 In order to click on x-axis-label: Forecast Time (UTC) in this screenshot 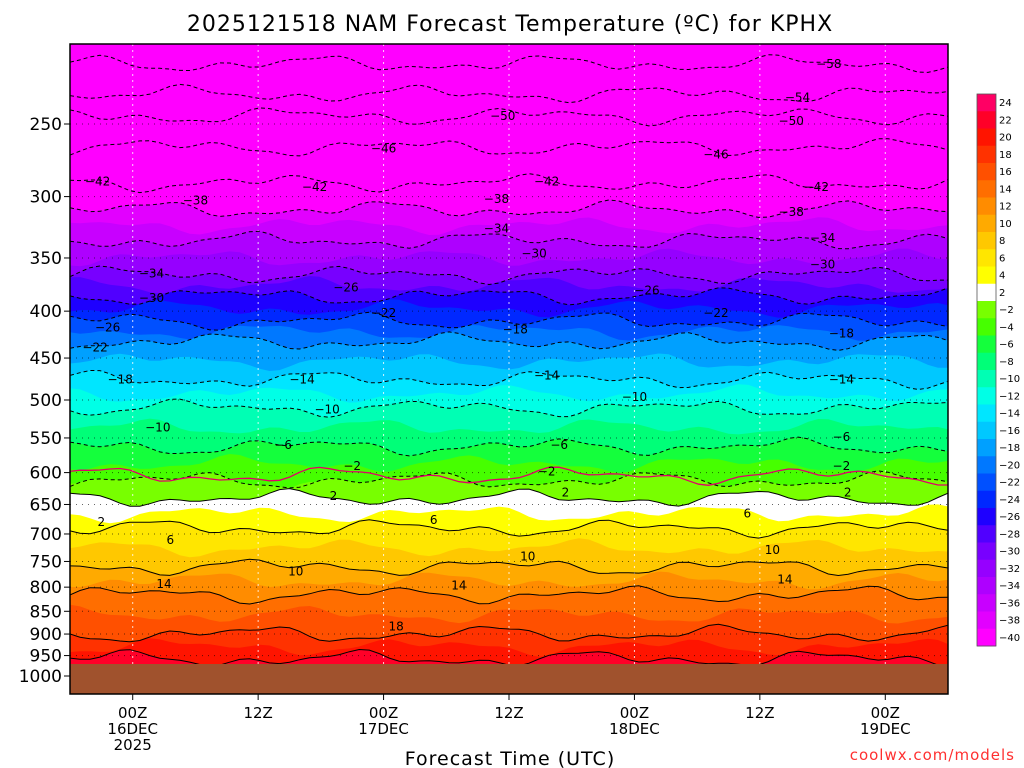, I will do `click(510, 758)`.